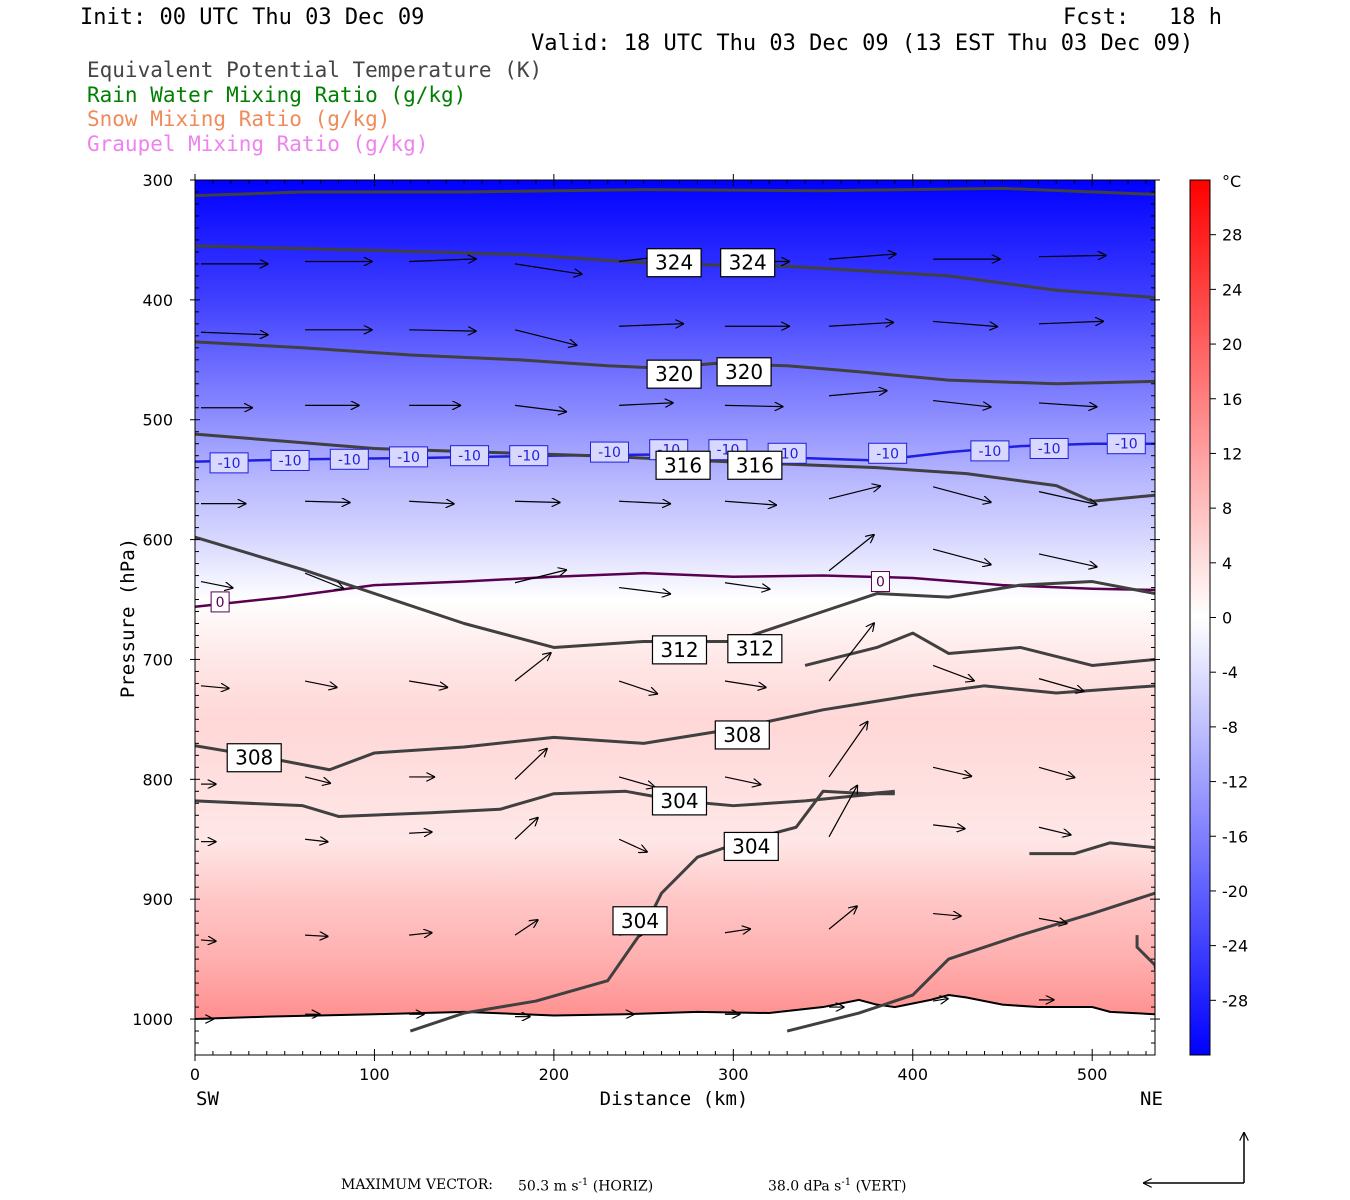  Describe the element at coordinates (207, 1099) in the screenshot. I see `x-end-label-sw: SW` at that location.